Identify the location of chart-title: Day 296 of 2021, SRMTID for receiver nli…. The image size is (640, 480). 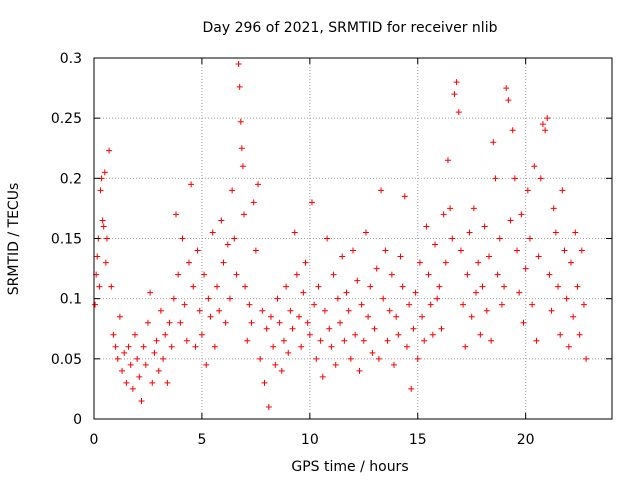
(350, 28).